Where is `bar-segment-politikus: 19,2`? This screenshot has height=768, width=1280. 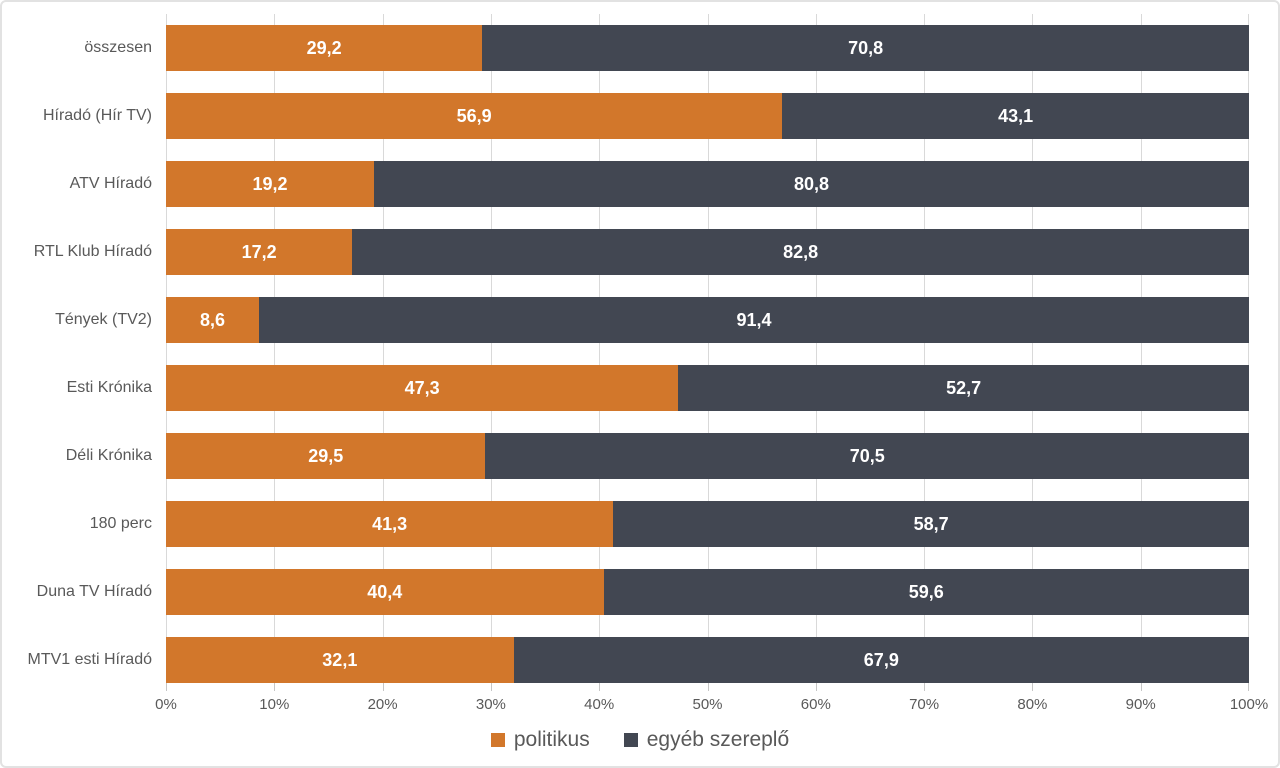 bar-segment-politikus: 19,2 is located at coordinates (270, 184).